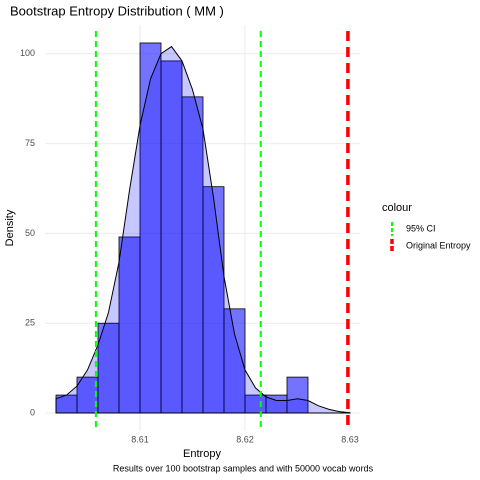  Describe the element at coordinates (421, 228) in the screenshot. I see `legend-label: 95% CI` at that location.